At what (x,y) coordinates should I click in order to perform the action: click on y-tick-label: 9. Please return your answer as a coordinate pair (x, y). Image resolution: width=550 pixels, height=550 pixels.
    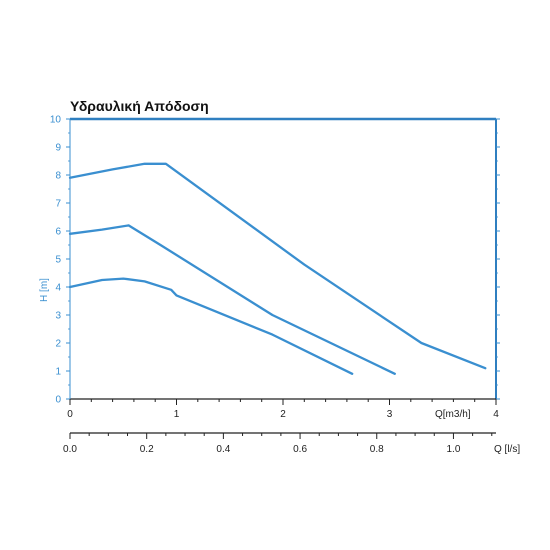
    Looking at the image, I should click on (58, 148).